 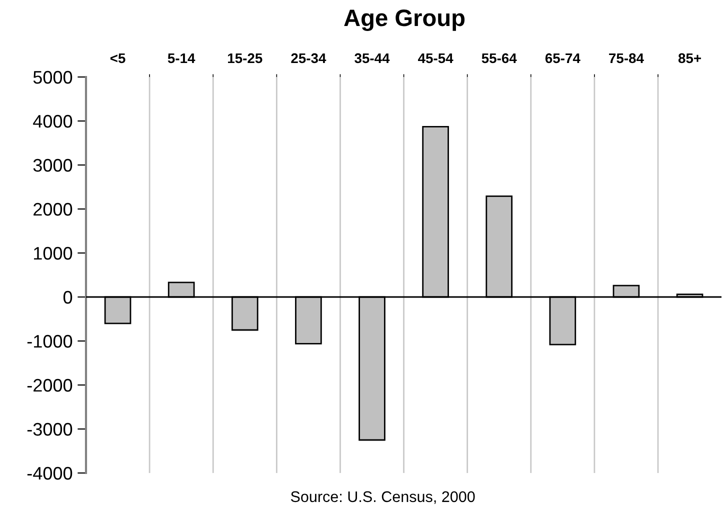 I want to click on x-tick-label: 45-54, so click(x=436, y=58).